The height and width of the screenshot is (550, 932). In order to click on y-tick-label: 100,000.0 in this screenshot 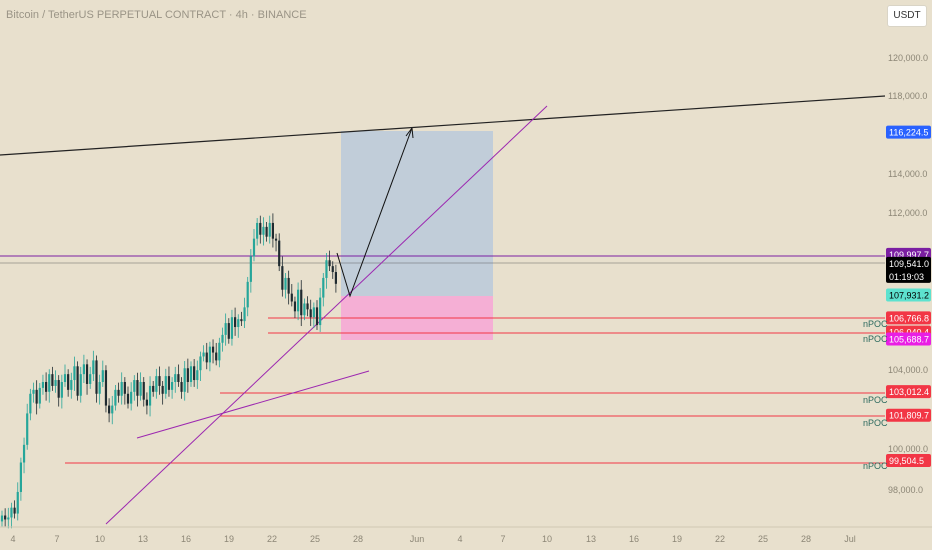, I will do `click(908, 449)`.